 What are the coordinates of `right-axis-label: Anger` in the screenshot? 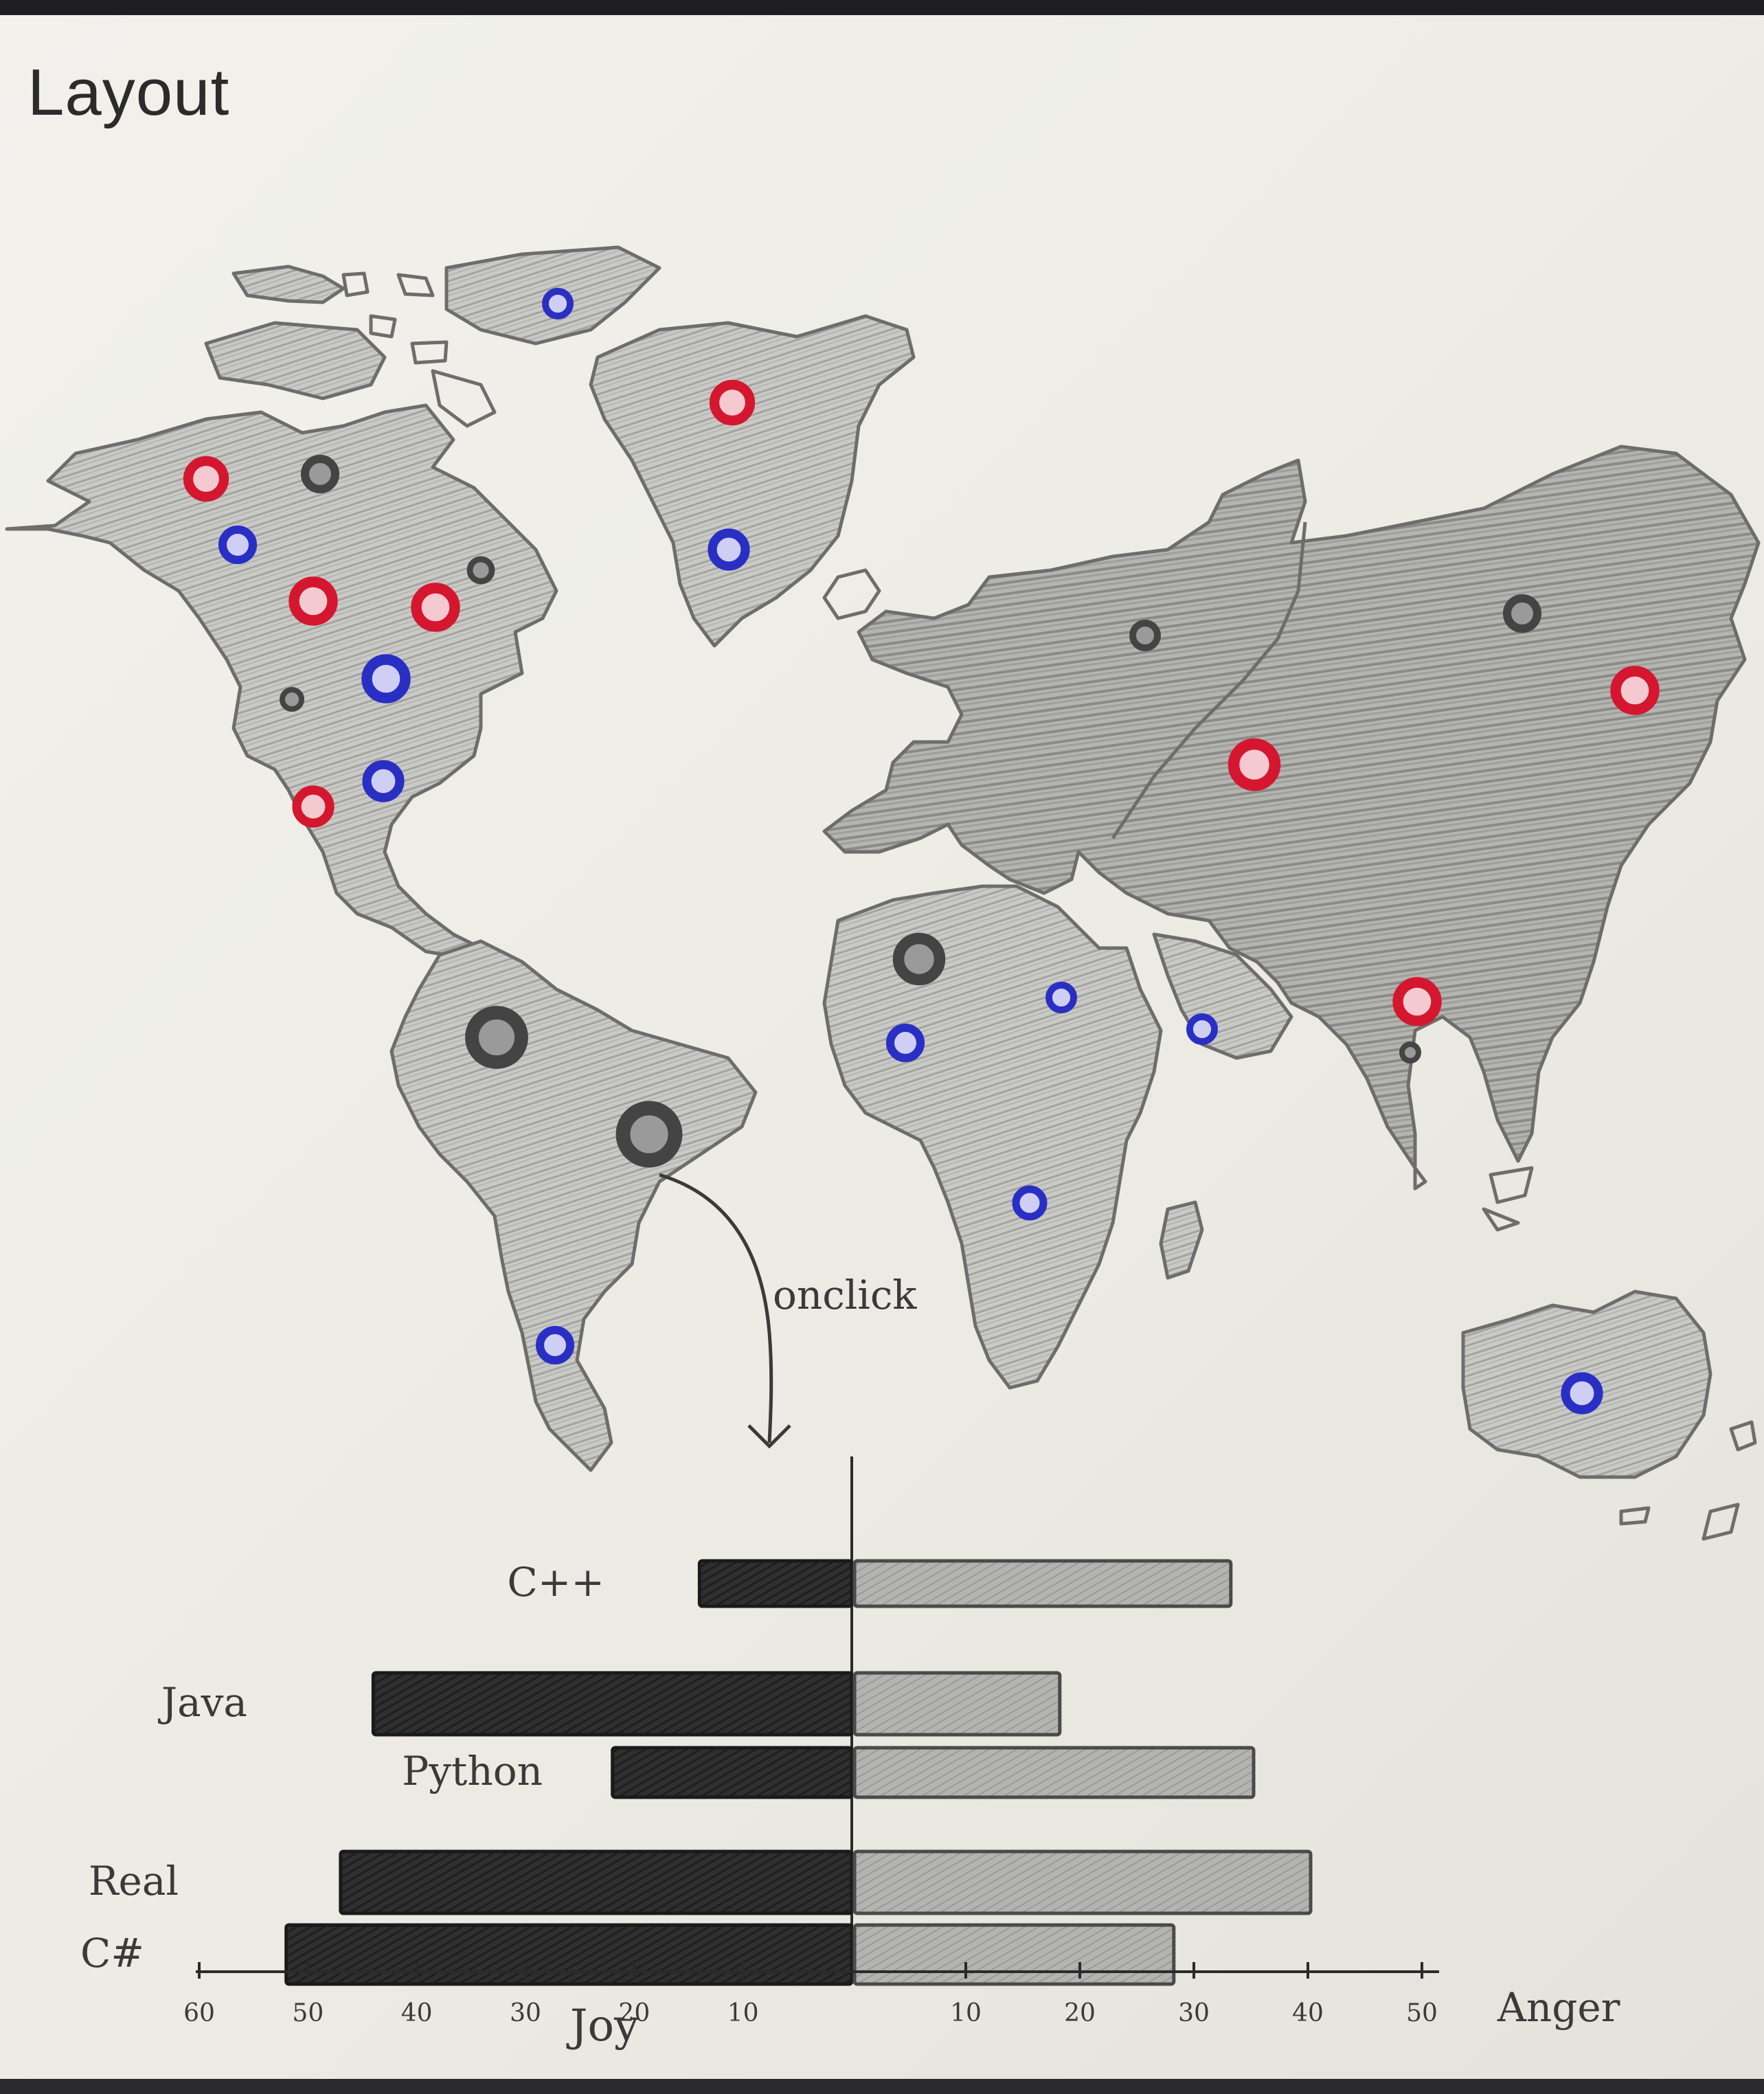 It's located at (1558, 2007).